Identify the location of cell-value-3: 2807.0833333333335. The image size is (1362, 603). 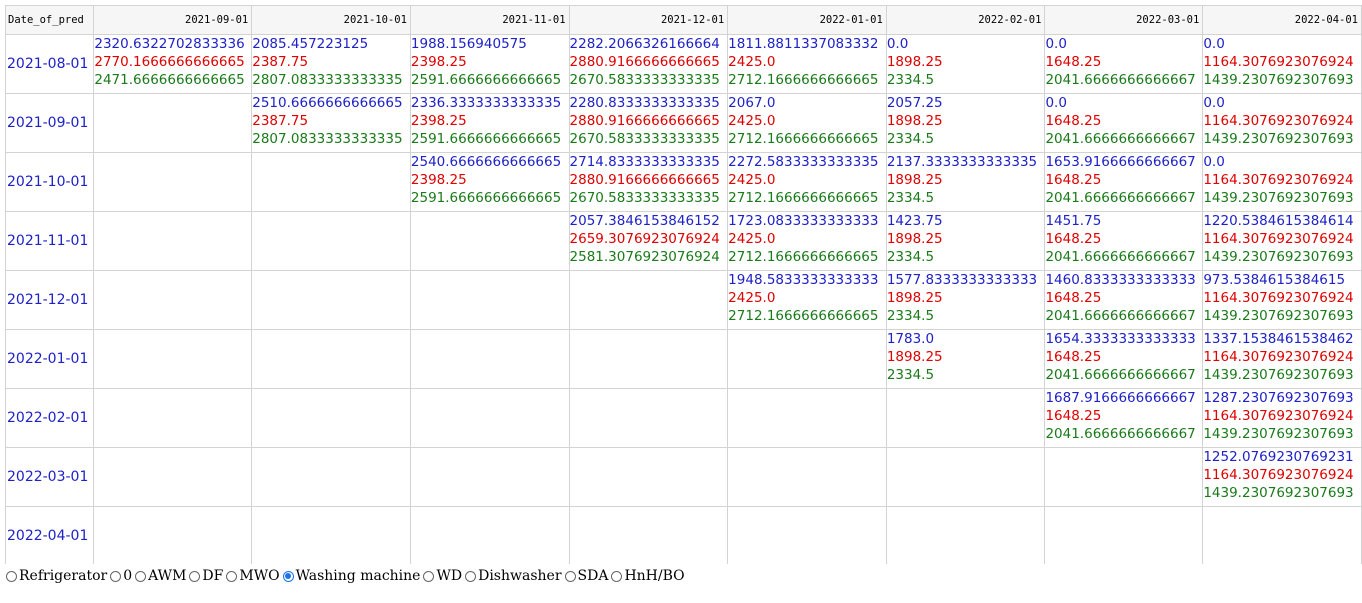
(327, 80).